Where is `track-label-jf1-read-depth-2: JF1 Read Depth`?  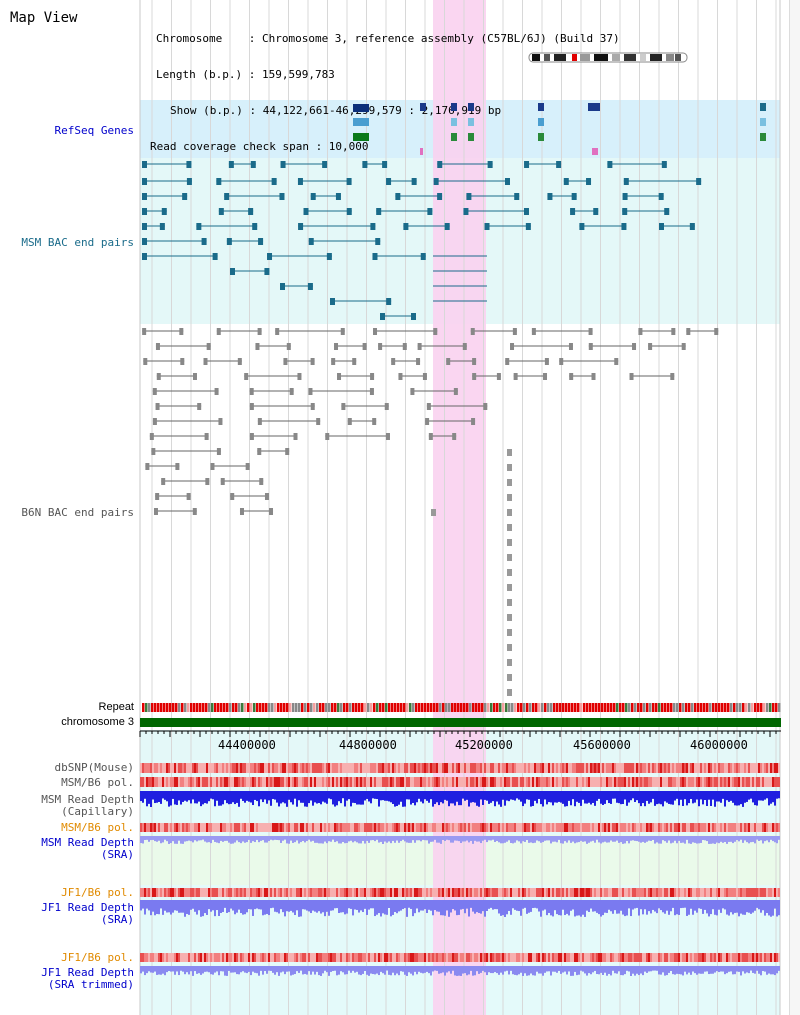
track-label-jf1-read-depth-2: JF1 Read Depth is located at coordinates (87, 972).